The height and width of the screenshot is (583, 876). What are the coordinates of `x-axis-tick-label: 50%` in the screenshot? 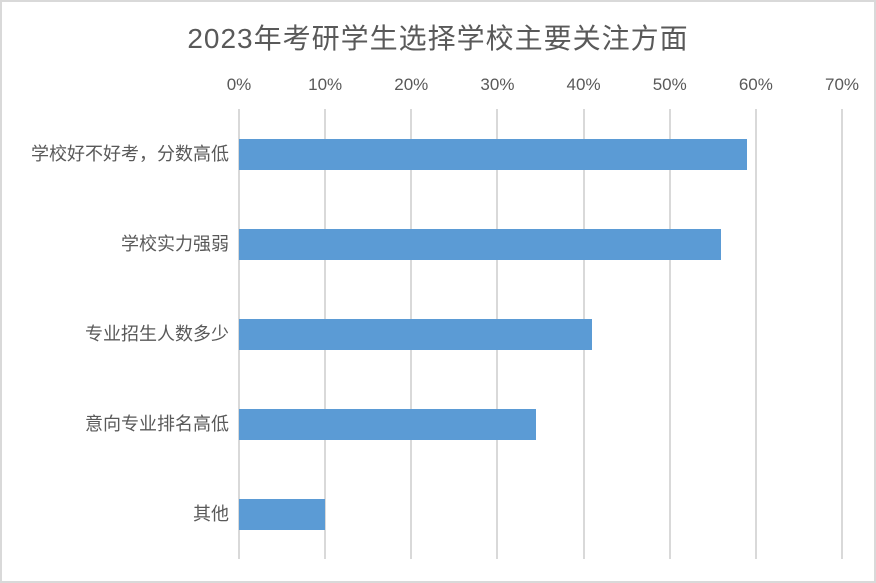 It's located at (669, 84).